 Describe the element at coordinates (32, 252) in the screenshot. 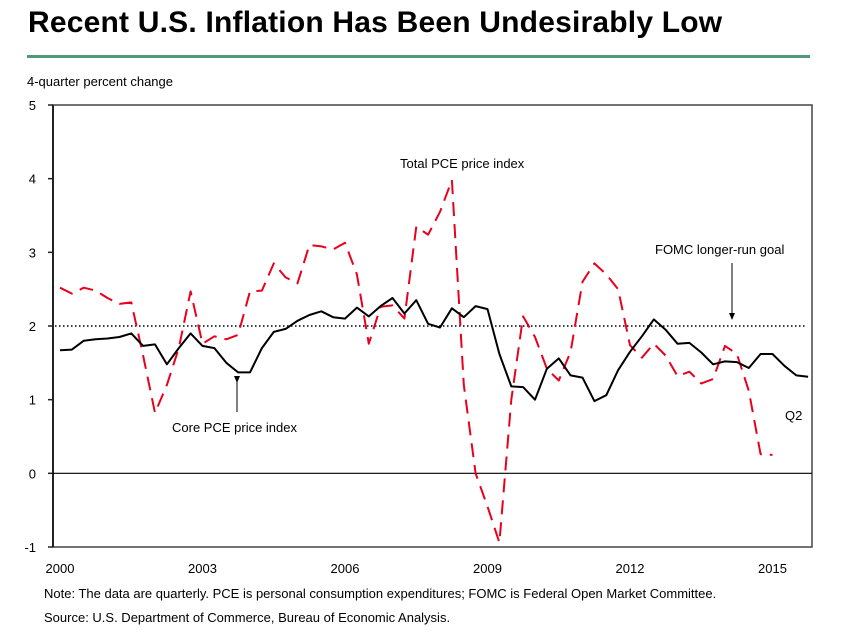

I see `y-tick-label: 3` at that location.